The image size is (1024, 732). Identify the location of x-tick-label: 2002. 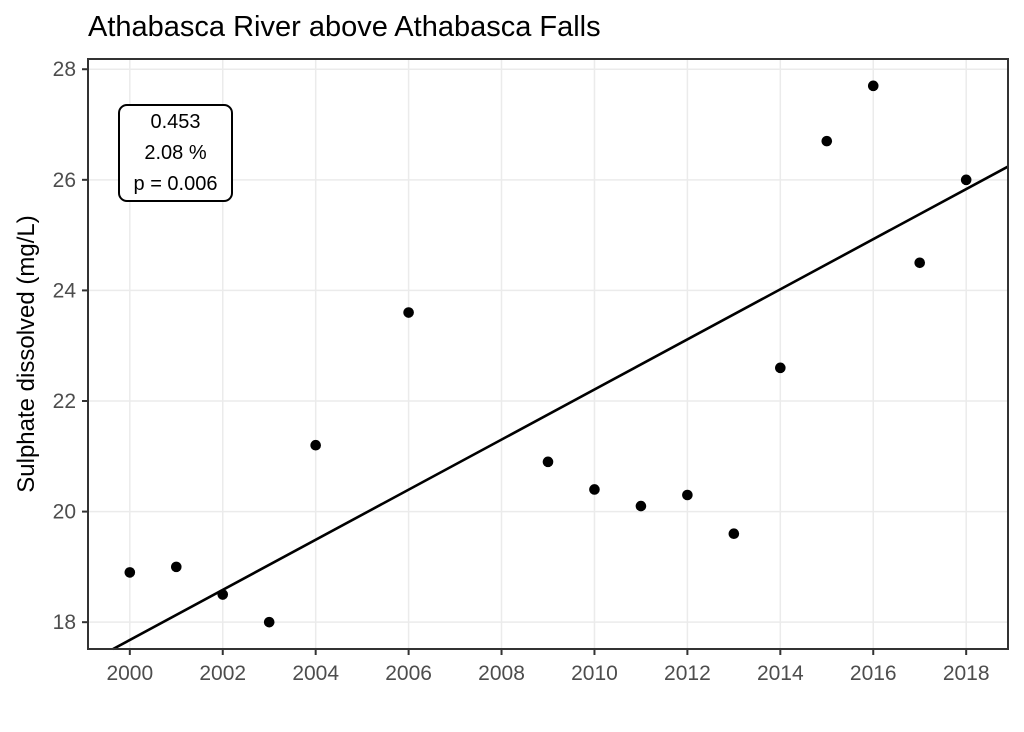
(222, 673).